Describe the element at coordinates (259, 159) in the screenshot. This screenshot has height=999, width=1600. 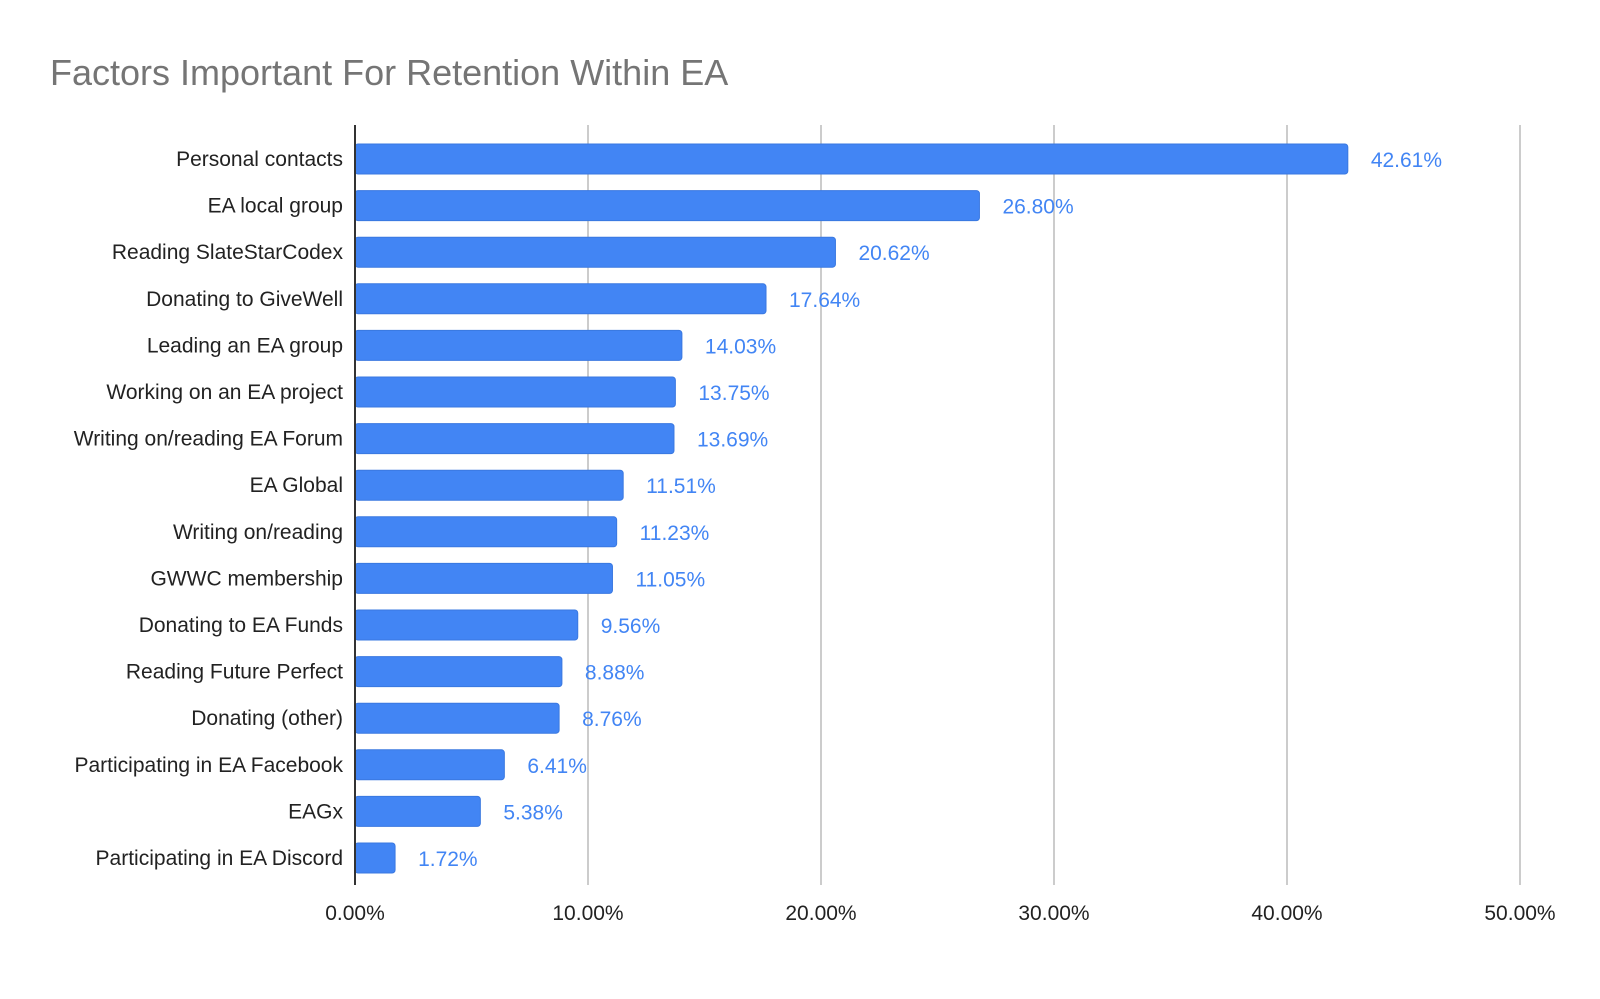
I see `category-label: Personal contacts` at that location.